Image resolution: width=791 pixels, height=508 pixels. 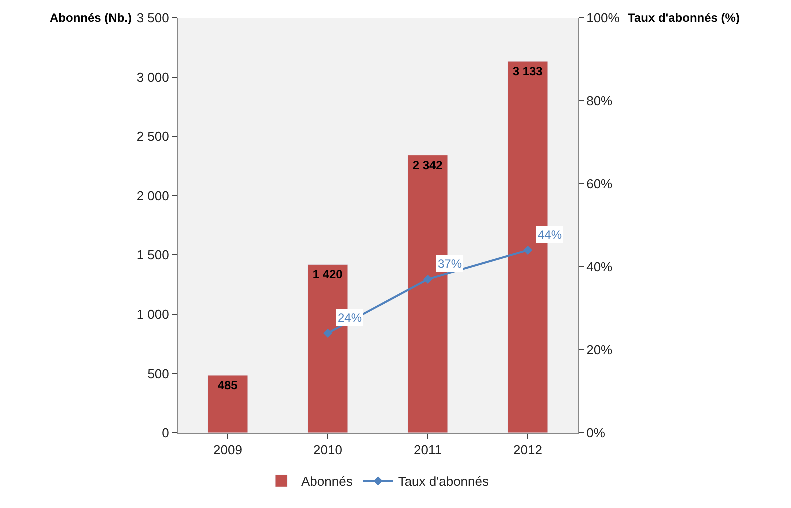 What do you see at coordinates (550, 235) in the screenshot?
I see `data-label: 44%` at bounding box center [550, 235].